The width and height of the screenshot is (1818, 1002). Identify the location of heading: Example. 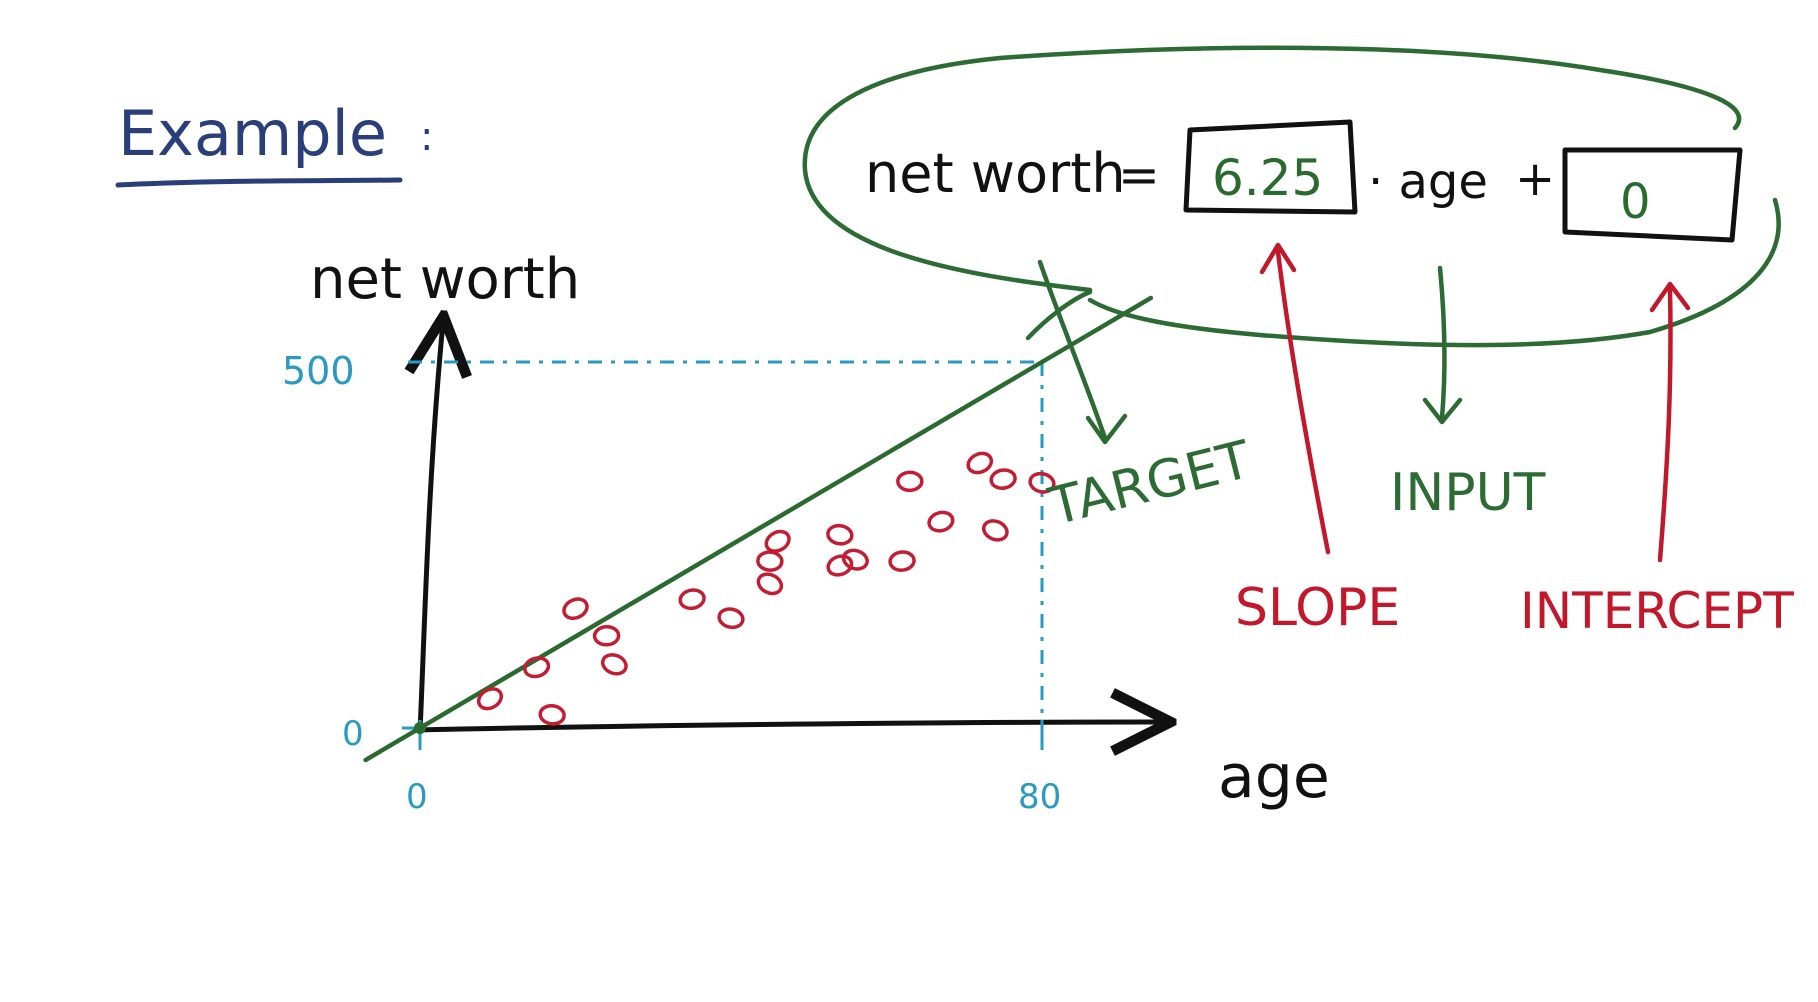
(252, 133).